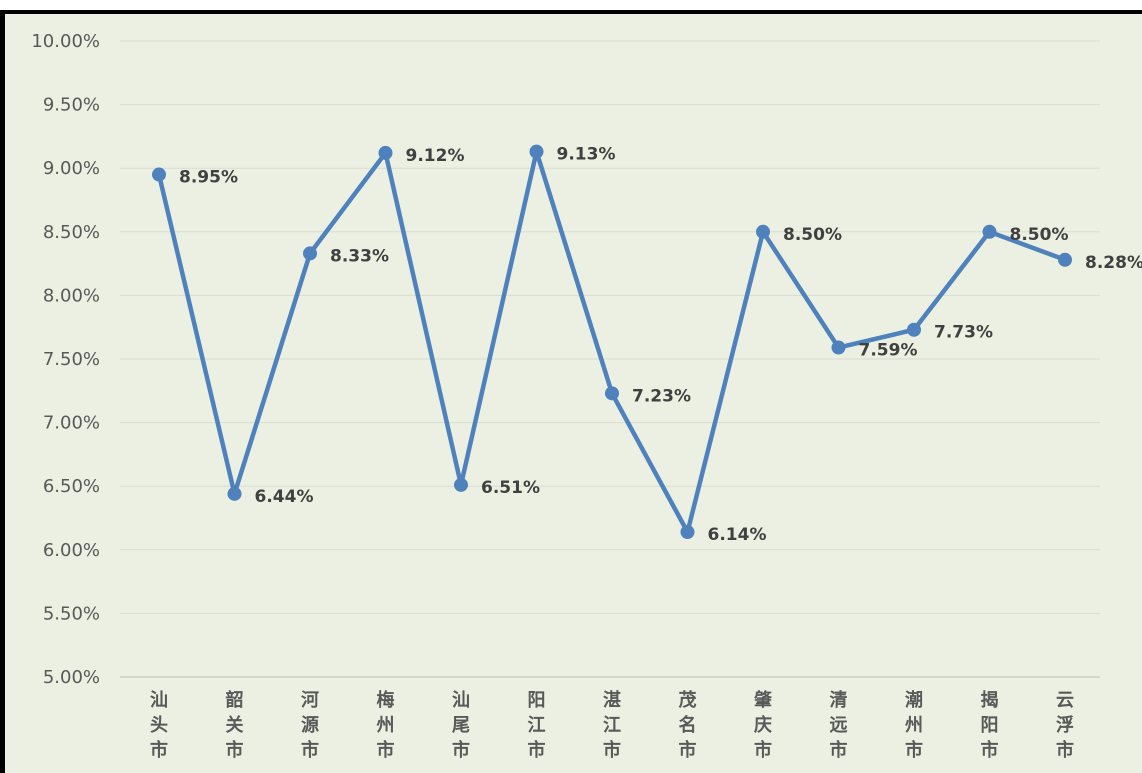 Image resolution: width=1142 pixels, height=773 pixels. I want to click on data-label: 6.44%, so click(284, 497).